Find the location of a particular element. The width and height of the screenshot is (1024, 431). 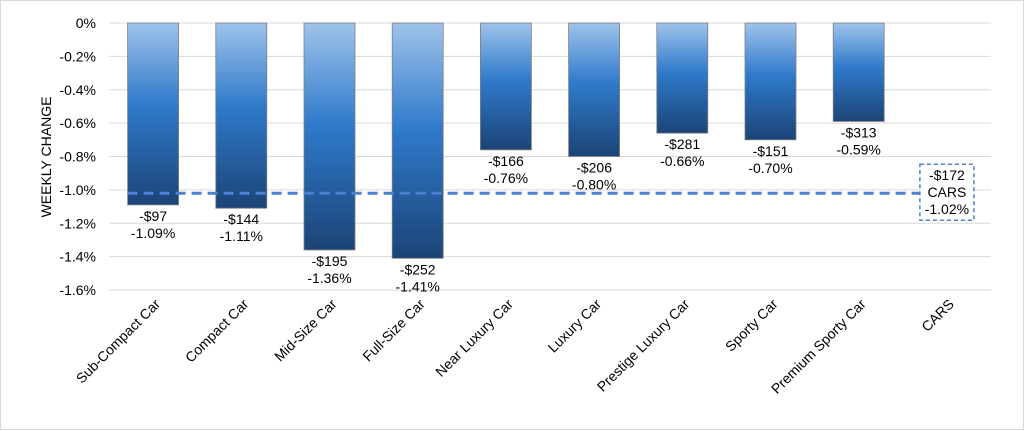

bar-percent-label: -1.41% is located at coordinates (418, 286).